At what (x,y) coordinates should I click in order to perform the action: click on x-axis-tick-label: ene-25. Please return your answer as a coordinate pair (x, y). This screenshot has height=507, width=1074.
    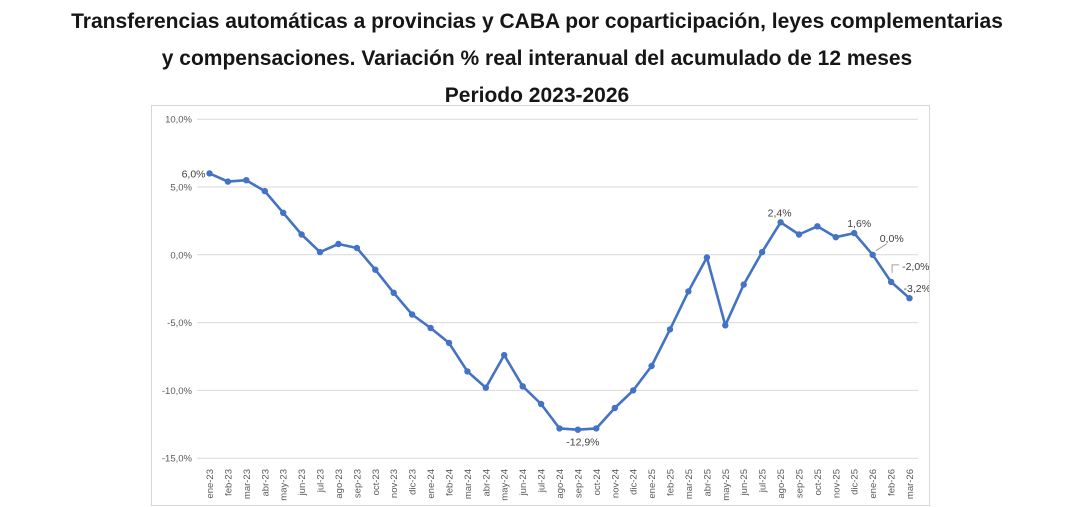
    Looking at the image, I should click on (652, 484).